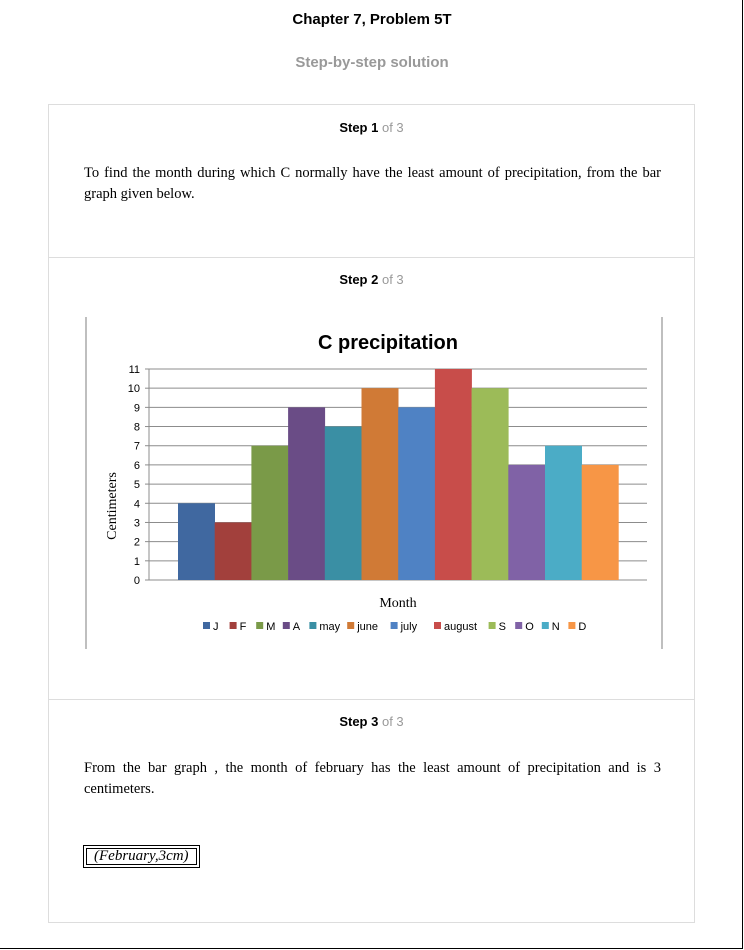 The width and height of the screenshot is (744, 950). What do you see at coordinates (137, 562) in the screenshot?
I see `y-tick-label: 1` at bounding box center [137, 562].